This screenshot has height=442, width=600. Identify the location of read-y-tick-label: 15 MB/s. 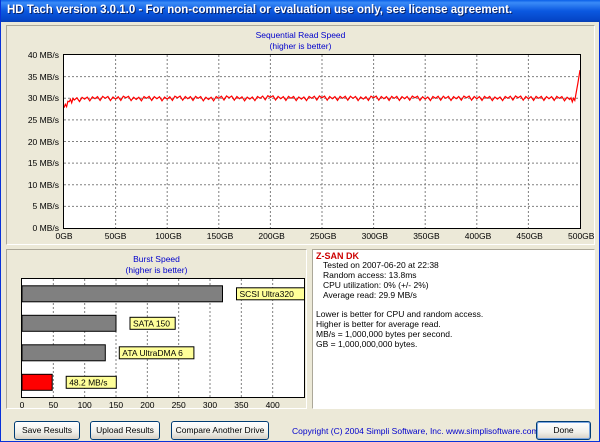
(43, 163).